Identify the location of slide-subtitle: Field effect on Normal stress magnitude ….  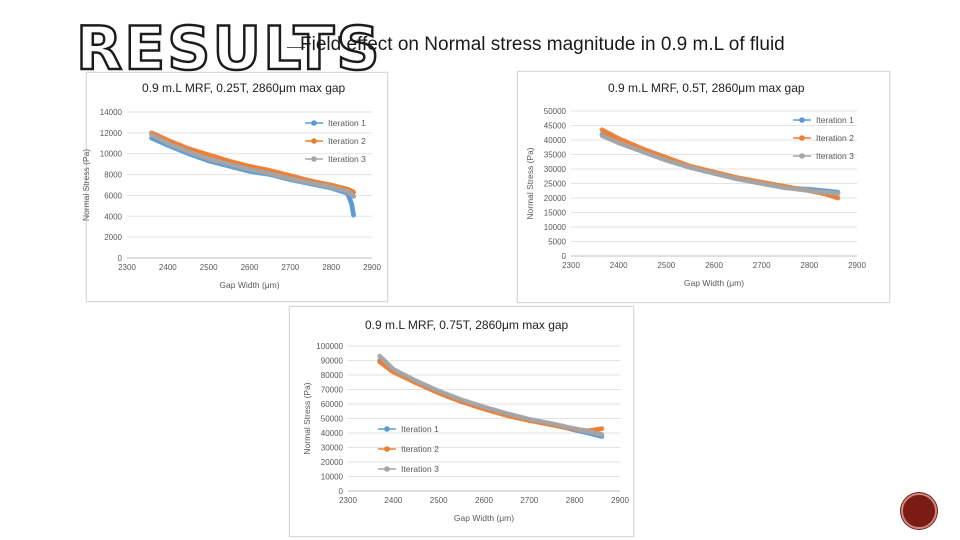
(542, 44).